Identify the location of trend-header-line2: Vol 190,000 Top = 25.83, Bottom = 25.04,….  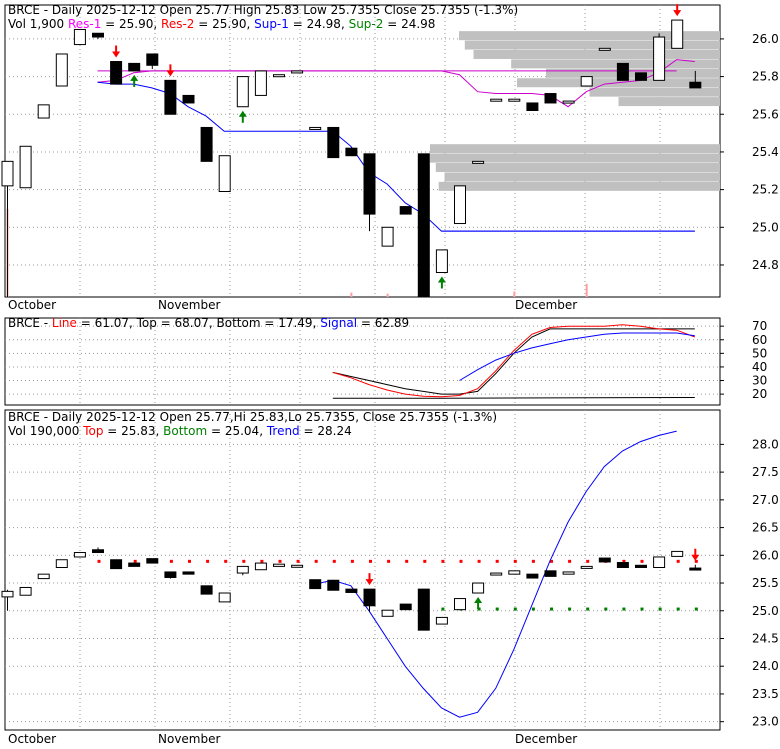
(180, 431).